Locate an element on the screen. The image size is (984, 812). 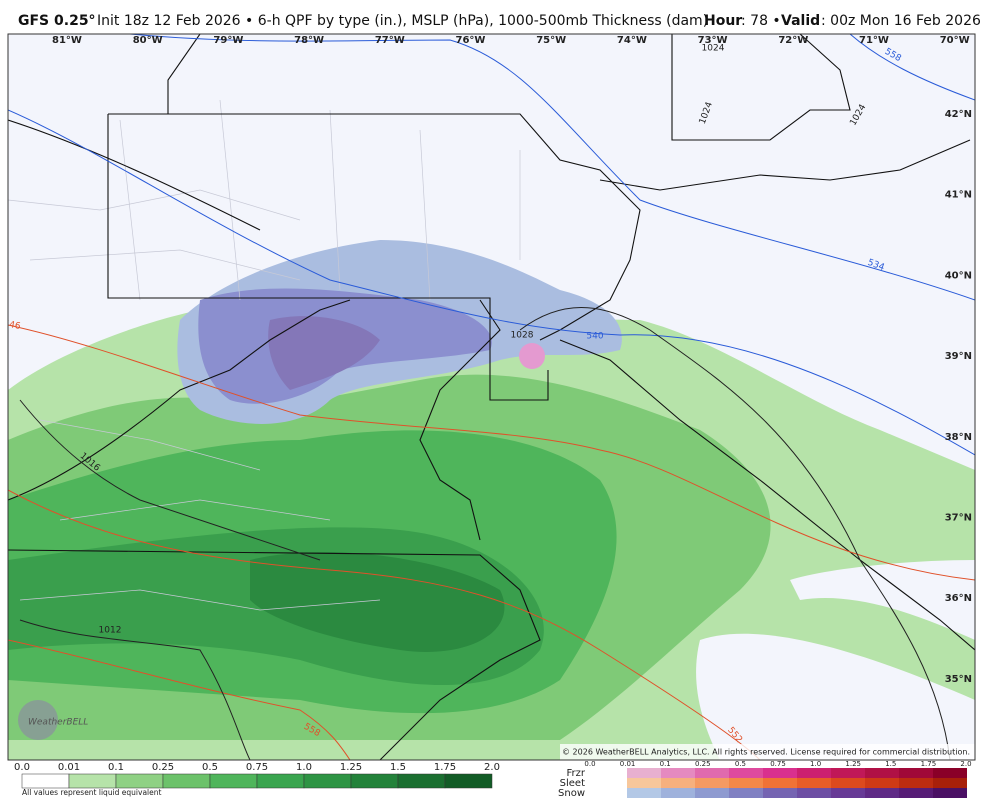
rain-scale-label: 0.01 is located at coordinates (69, 767).